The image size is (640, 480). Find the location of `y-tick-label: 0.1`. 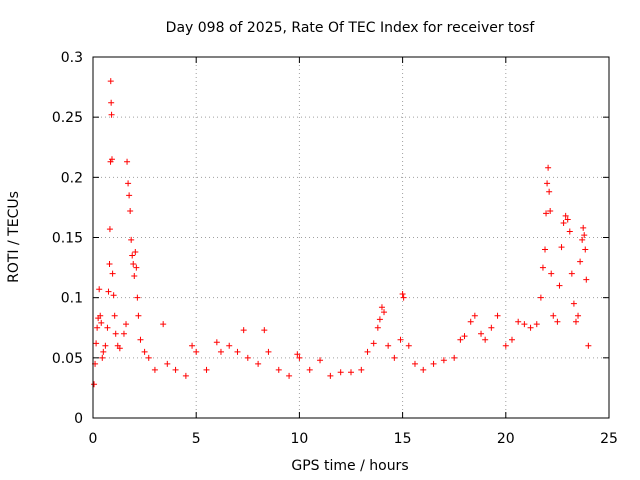

y-tick-label: 0.1 is located at coordinates (72, 299).